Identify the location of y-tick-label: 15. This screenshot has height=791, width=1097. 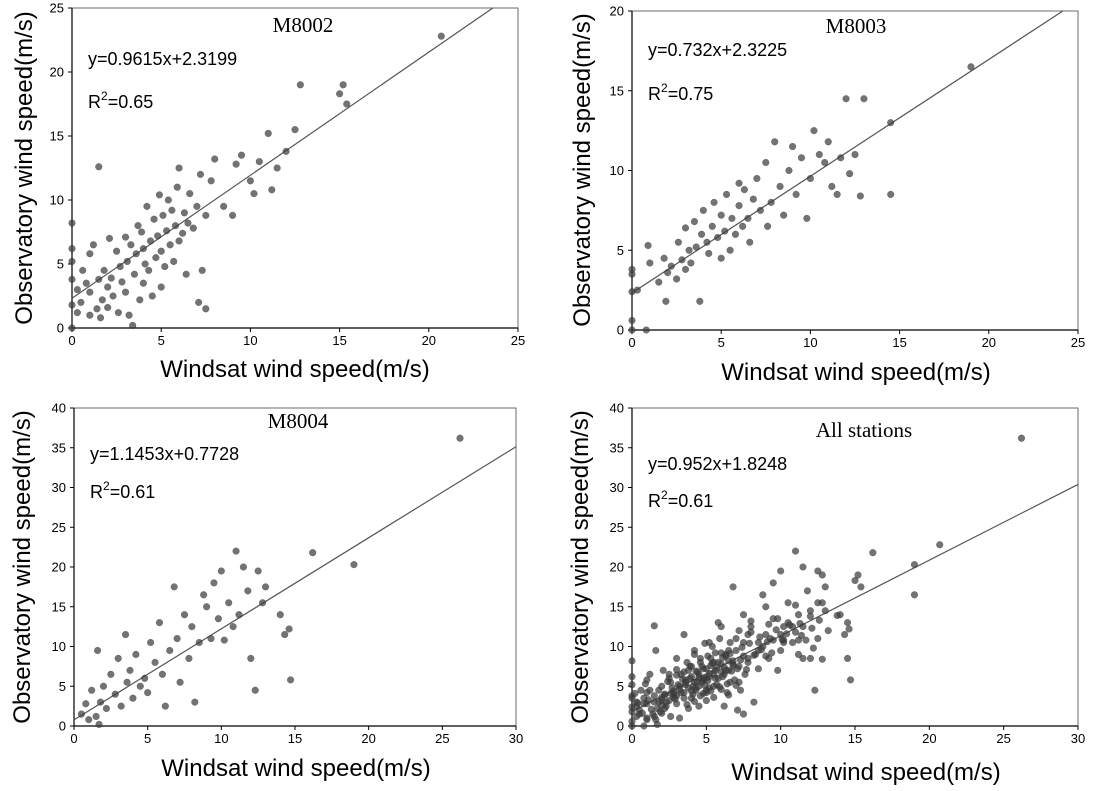
(59, 606).